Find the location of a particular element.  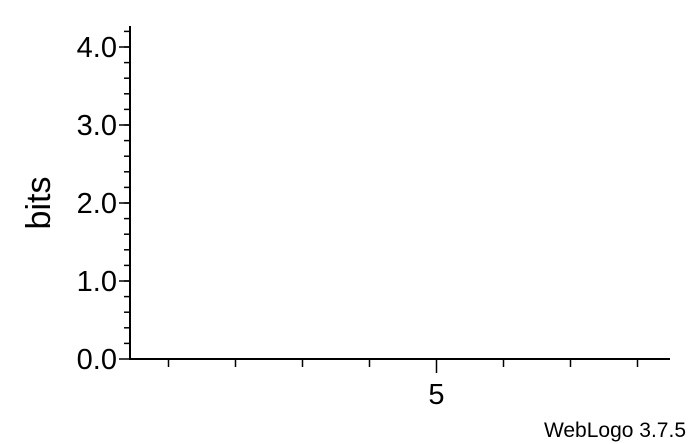

y-axis-title: bits is located at coordinates (39, 203).